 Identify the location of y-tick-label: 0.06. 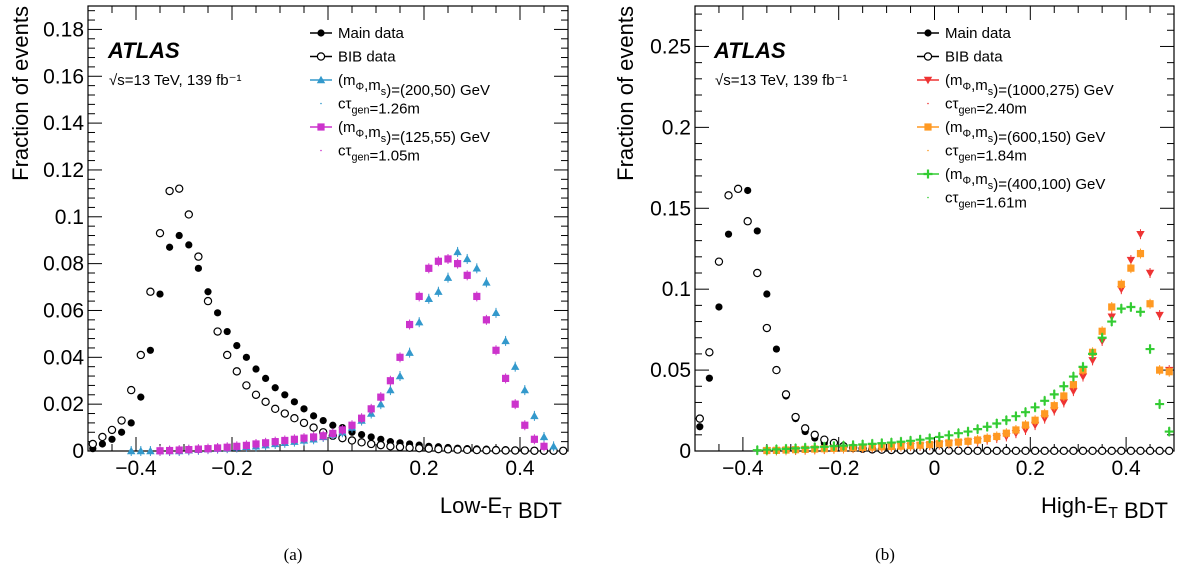
(63, 310).